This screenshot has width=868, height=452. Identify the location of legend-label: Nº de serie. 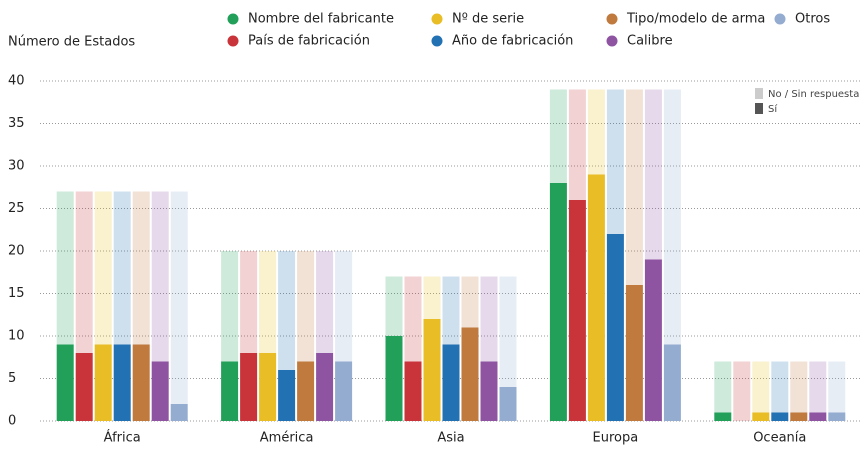
(488, 19).